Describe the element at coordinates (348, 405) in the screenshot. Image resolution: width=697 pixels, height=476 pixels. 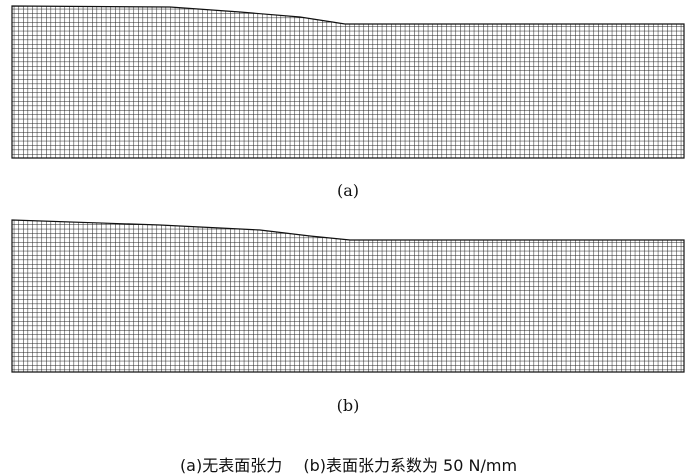
I see `panel-label-b: (b)` at that location.